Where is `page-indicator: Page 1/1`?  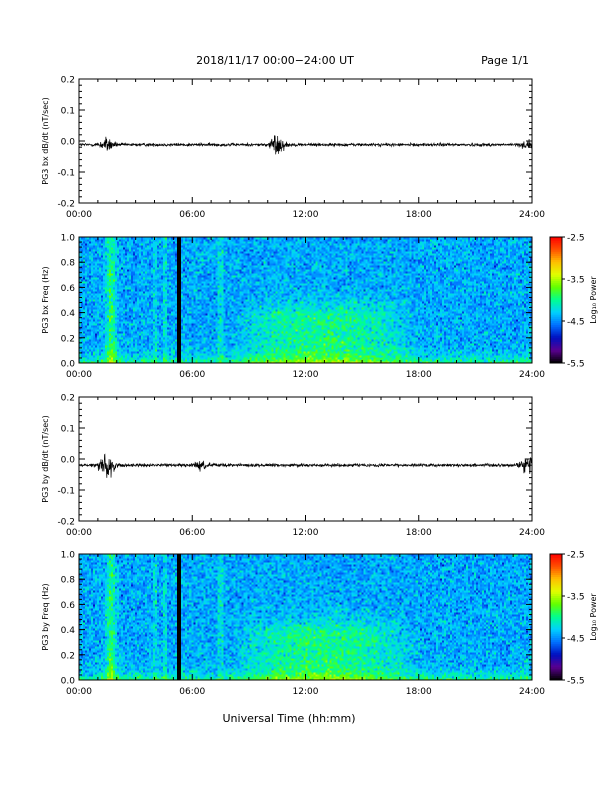
page-indicator: Page 1/1 is located at coordinates (505, 60).